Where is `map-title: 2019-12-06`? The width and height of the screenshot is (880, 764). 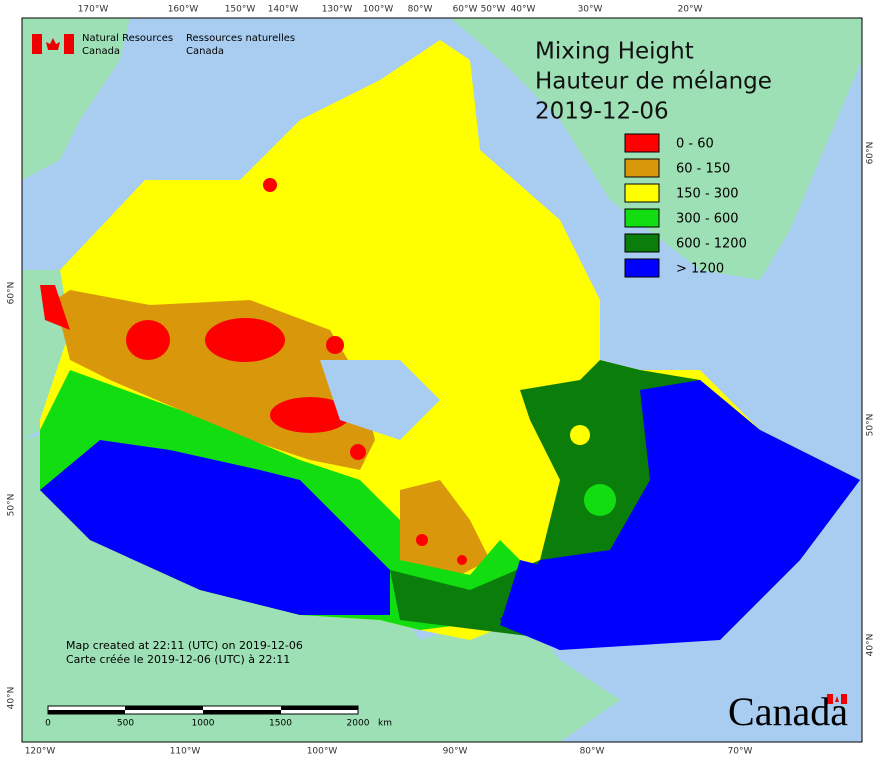
map-title: 2019-12-06 is located at coordinates (602, 112).